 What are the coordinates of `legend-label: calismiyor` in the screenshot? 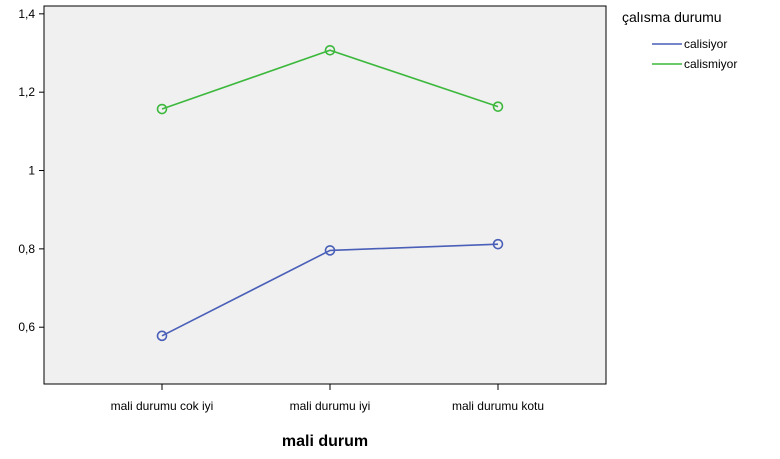 It's located at (710, 64).